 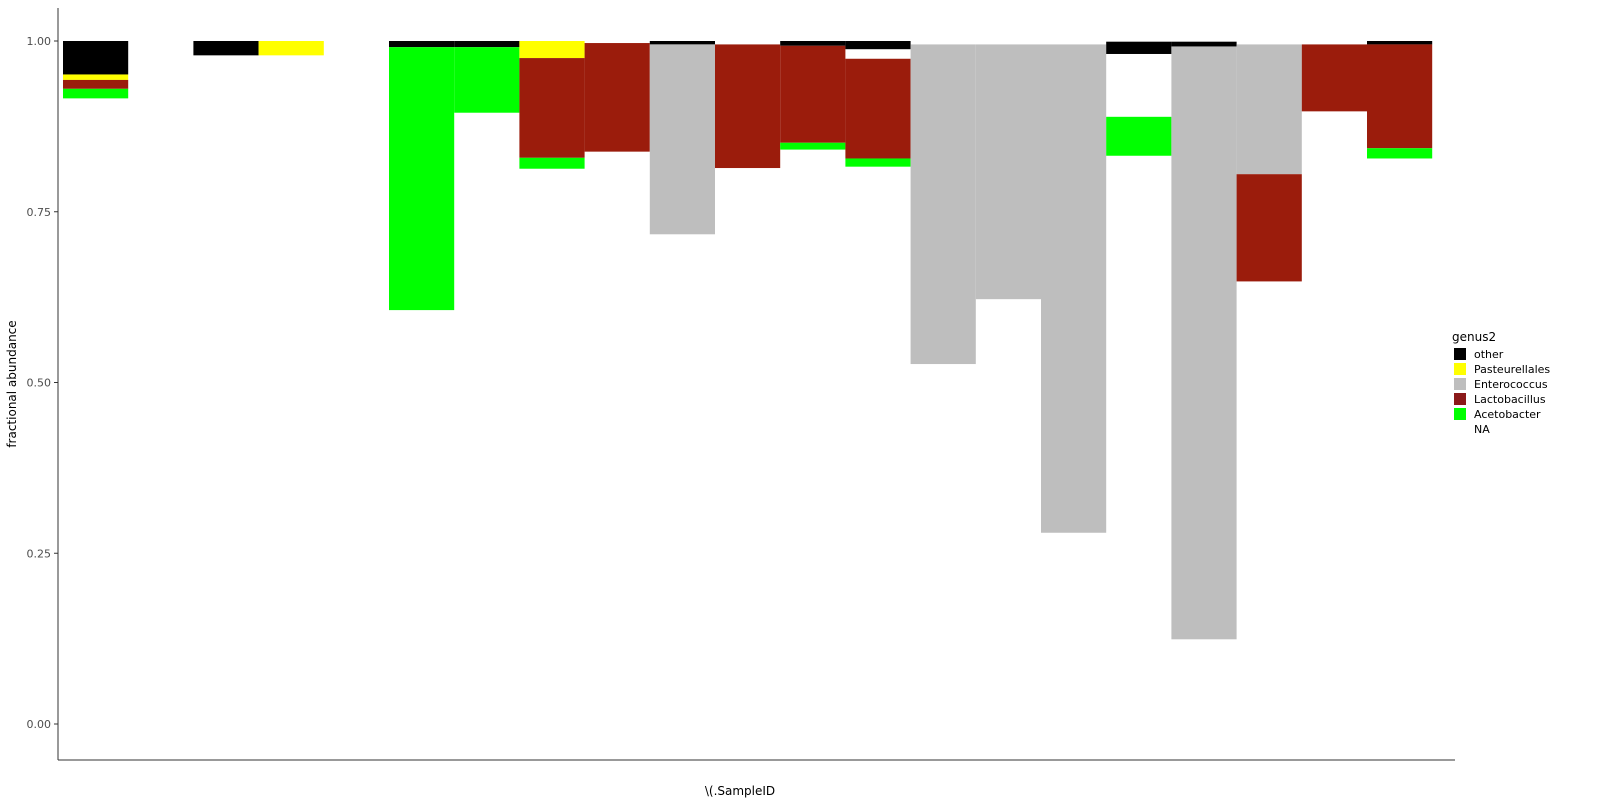 What do you see at coordinates (740, 791) in the screenshot?
I see `x-axis-title: \(.SampleID` at bounding box center [740, 791].